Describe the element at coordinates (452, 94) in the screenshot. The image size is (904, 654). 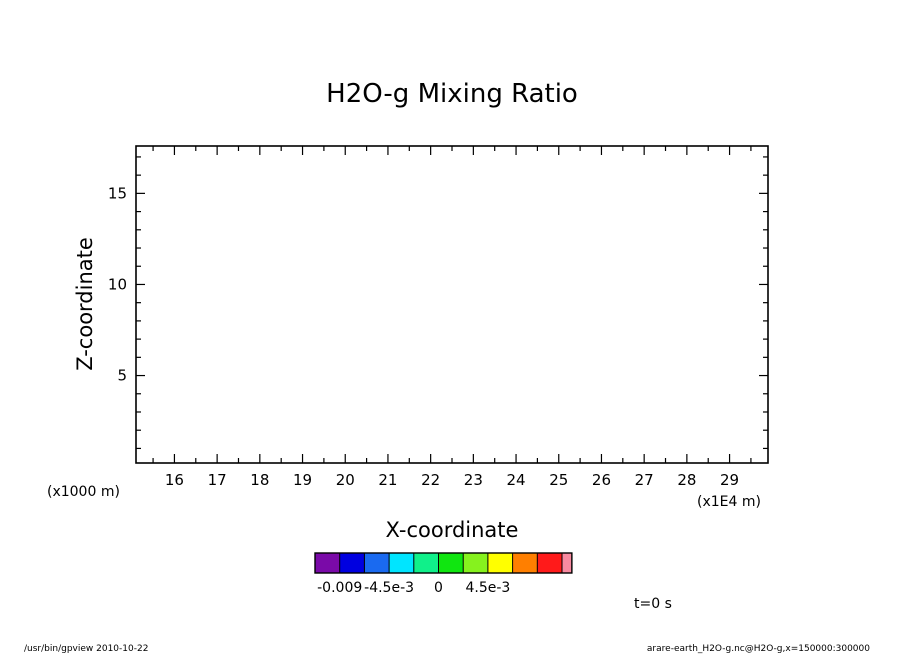
I see `chart-title: H2O-g Mixing Ratio` at that location.